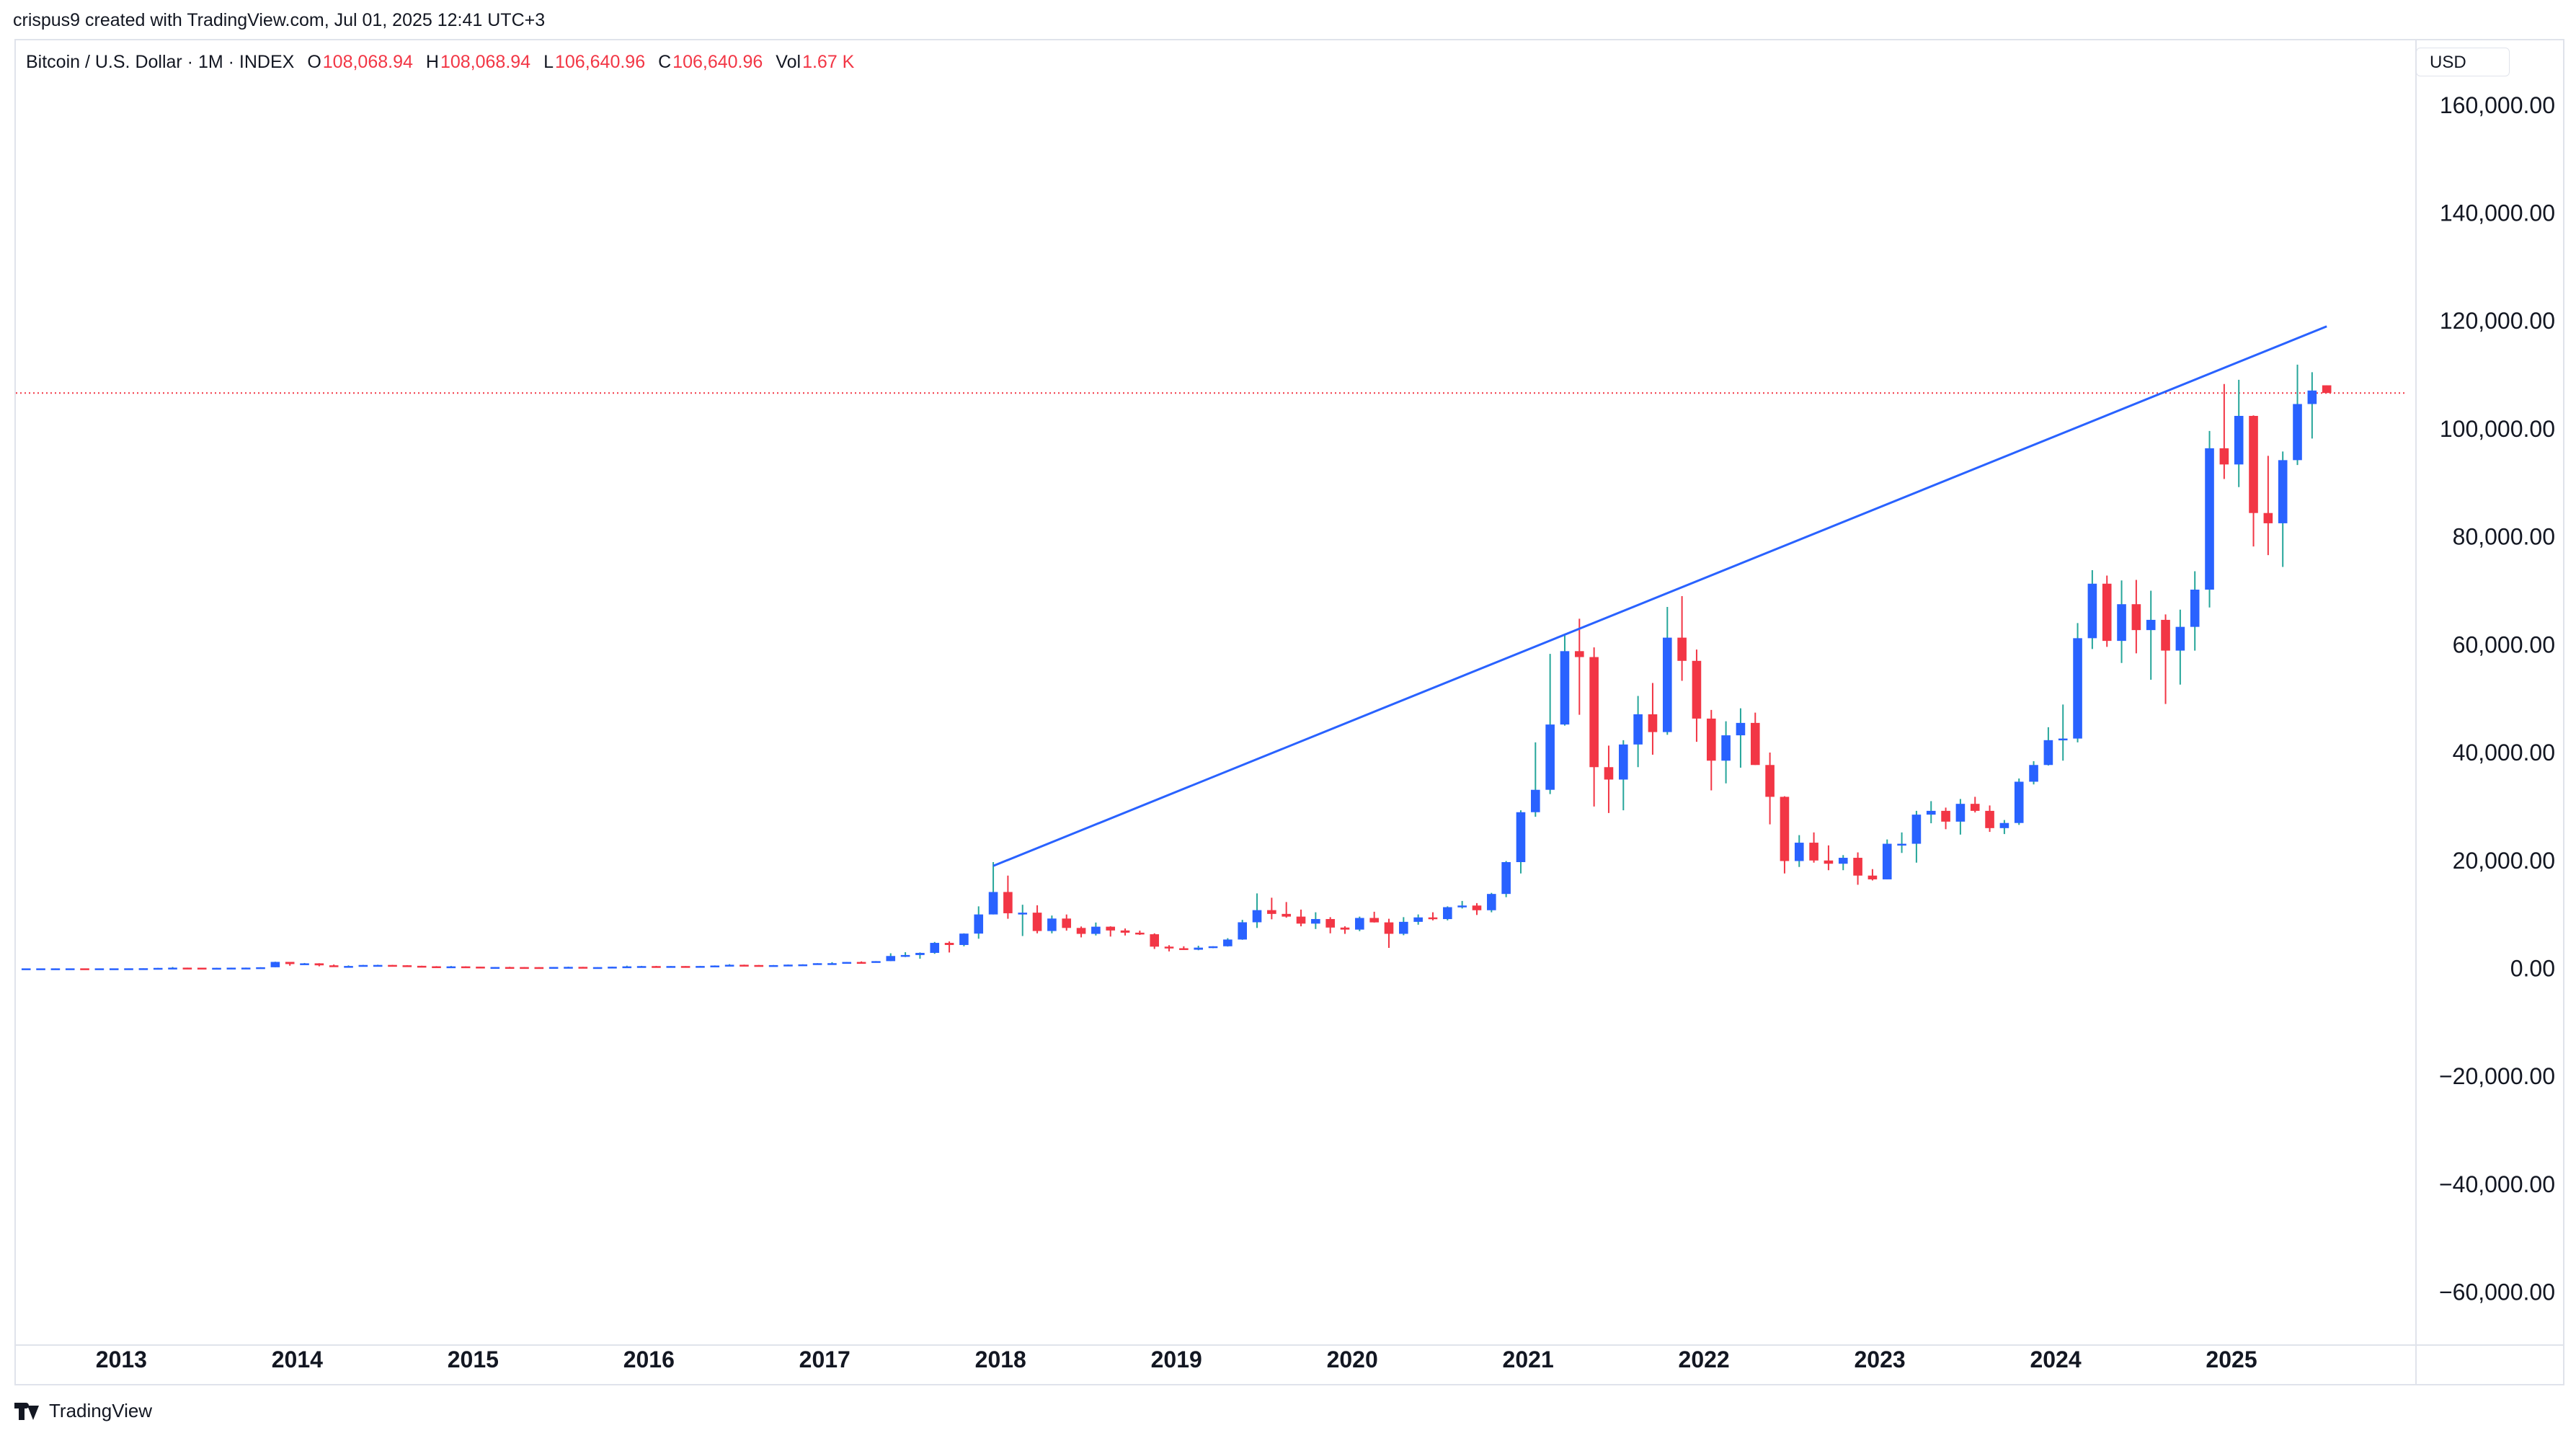 Image resolution: width=2576 pixels, height=1433 pixels. Describe the element at coordinates (121, 1359) in the screenshot. I see `x-tick-label: 2013` at that location.